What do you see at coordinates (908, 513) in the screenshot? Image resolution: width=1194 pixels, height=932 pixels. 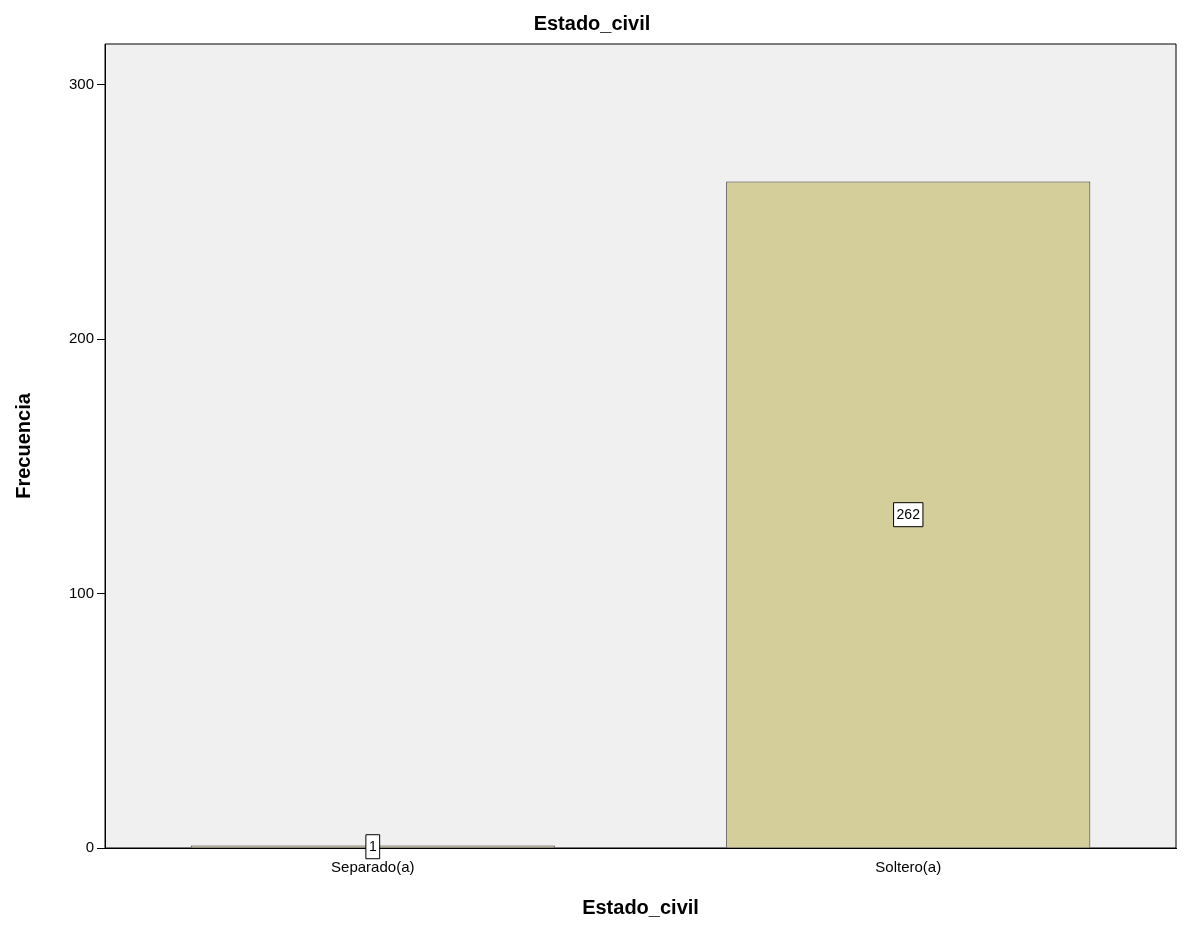 I see `data-label: 262` at bounding box center [908, 513].